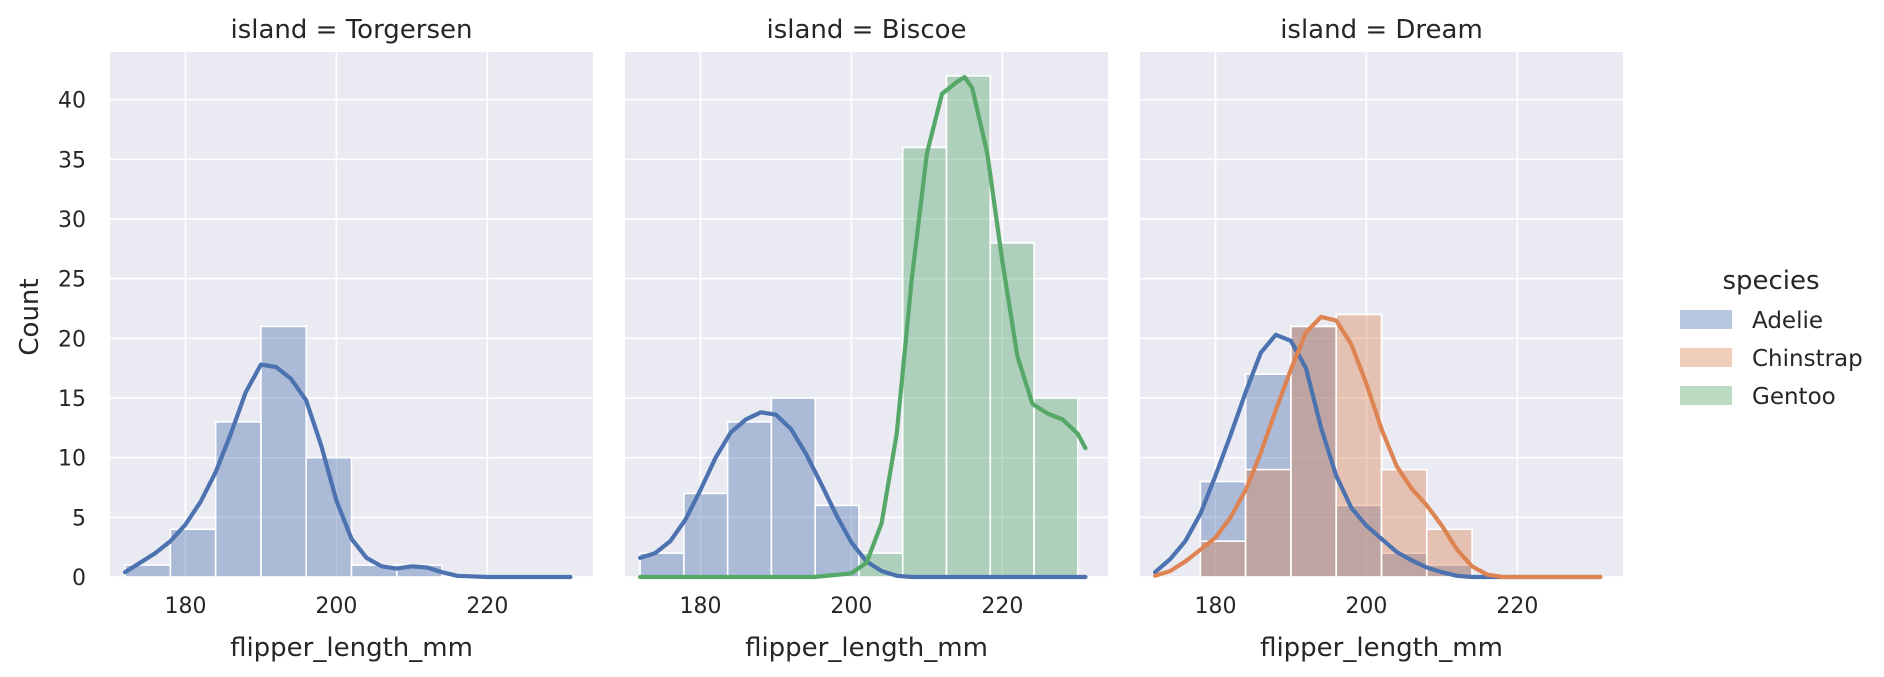  Describe the element at coordinates (72, 160) in the screenshot. I see `y-tick-label: 35` at that location.